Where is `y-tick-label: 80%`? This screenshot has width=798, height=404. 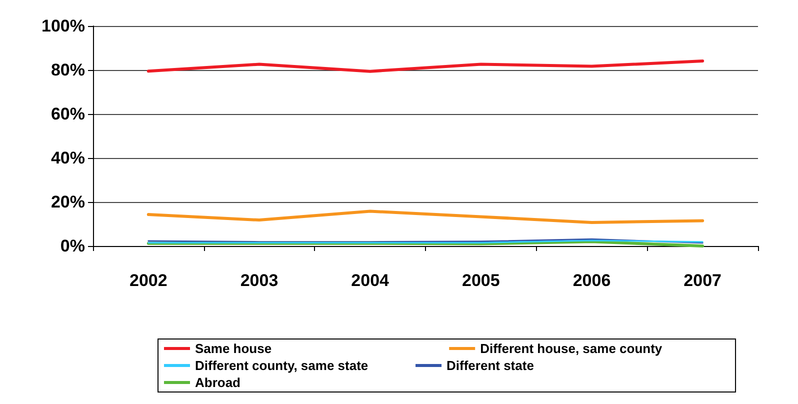
y-tick-label: 80% is located at coordinates (67, 70).